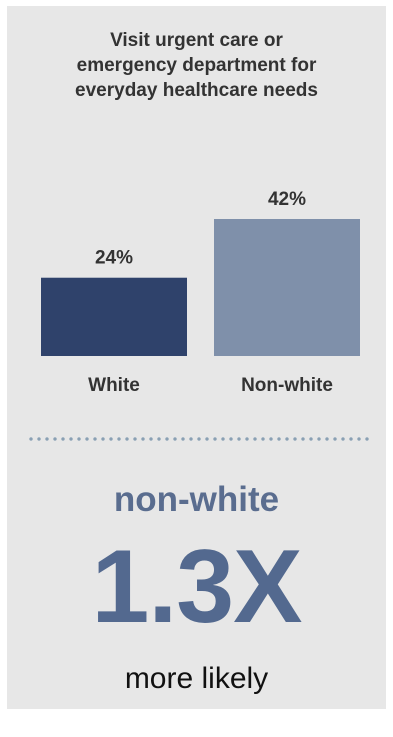  I want to click on bar-non-white, so click(287, 287).